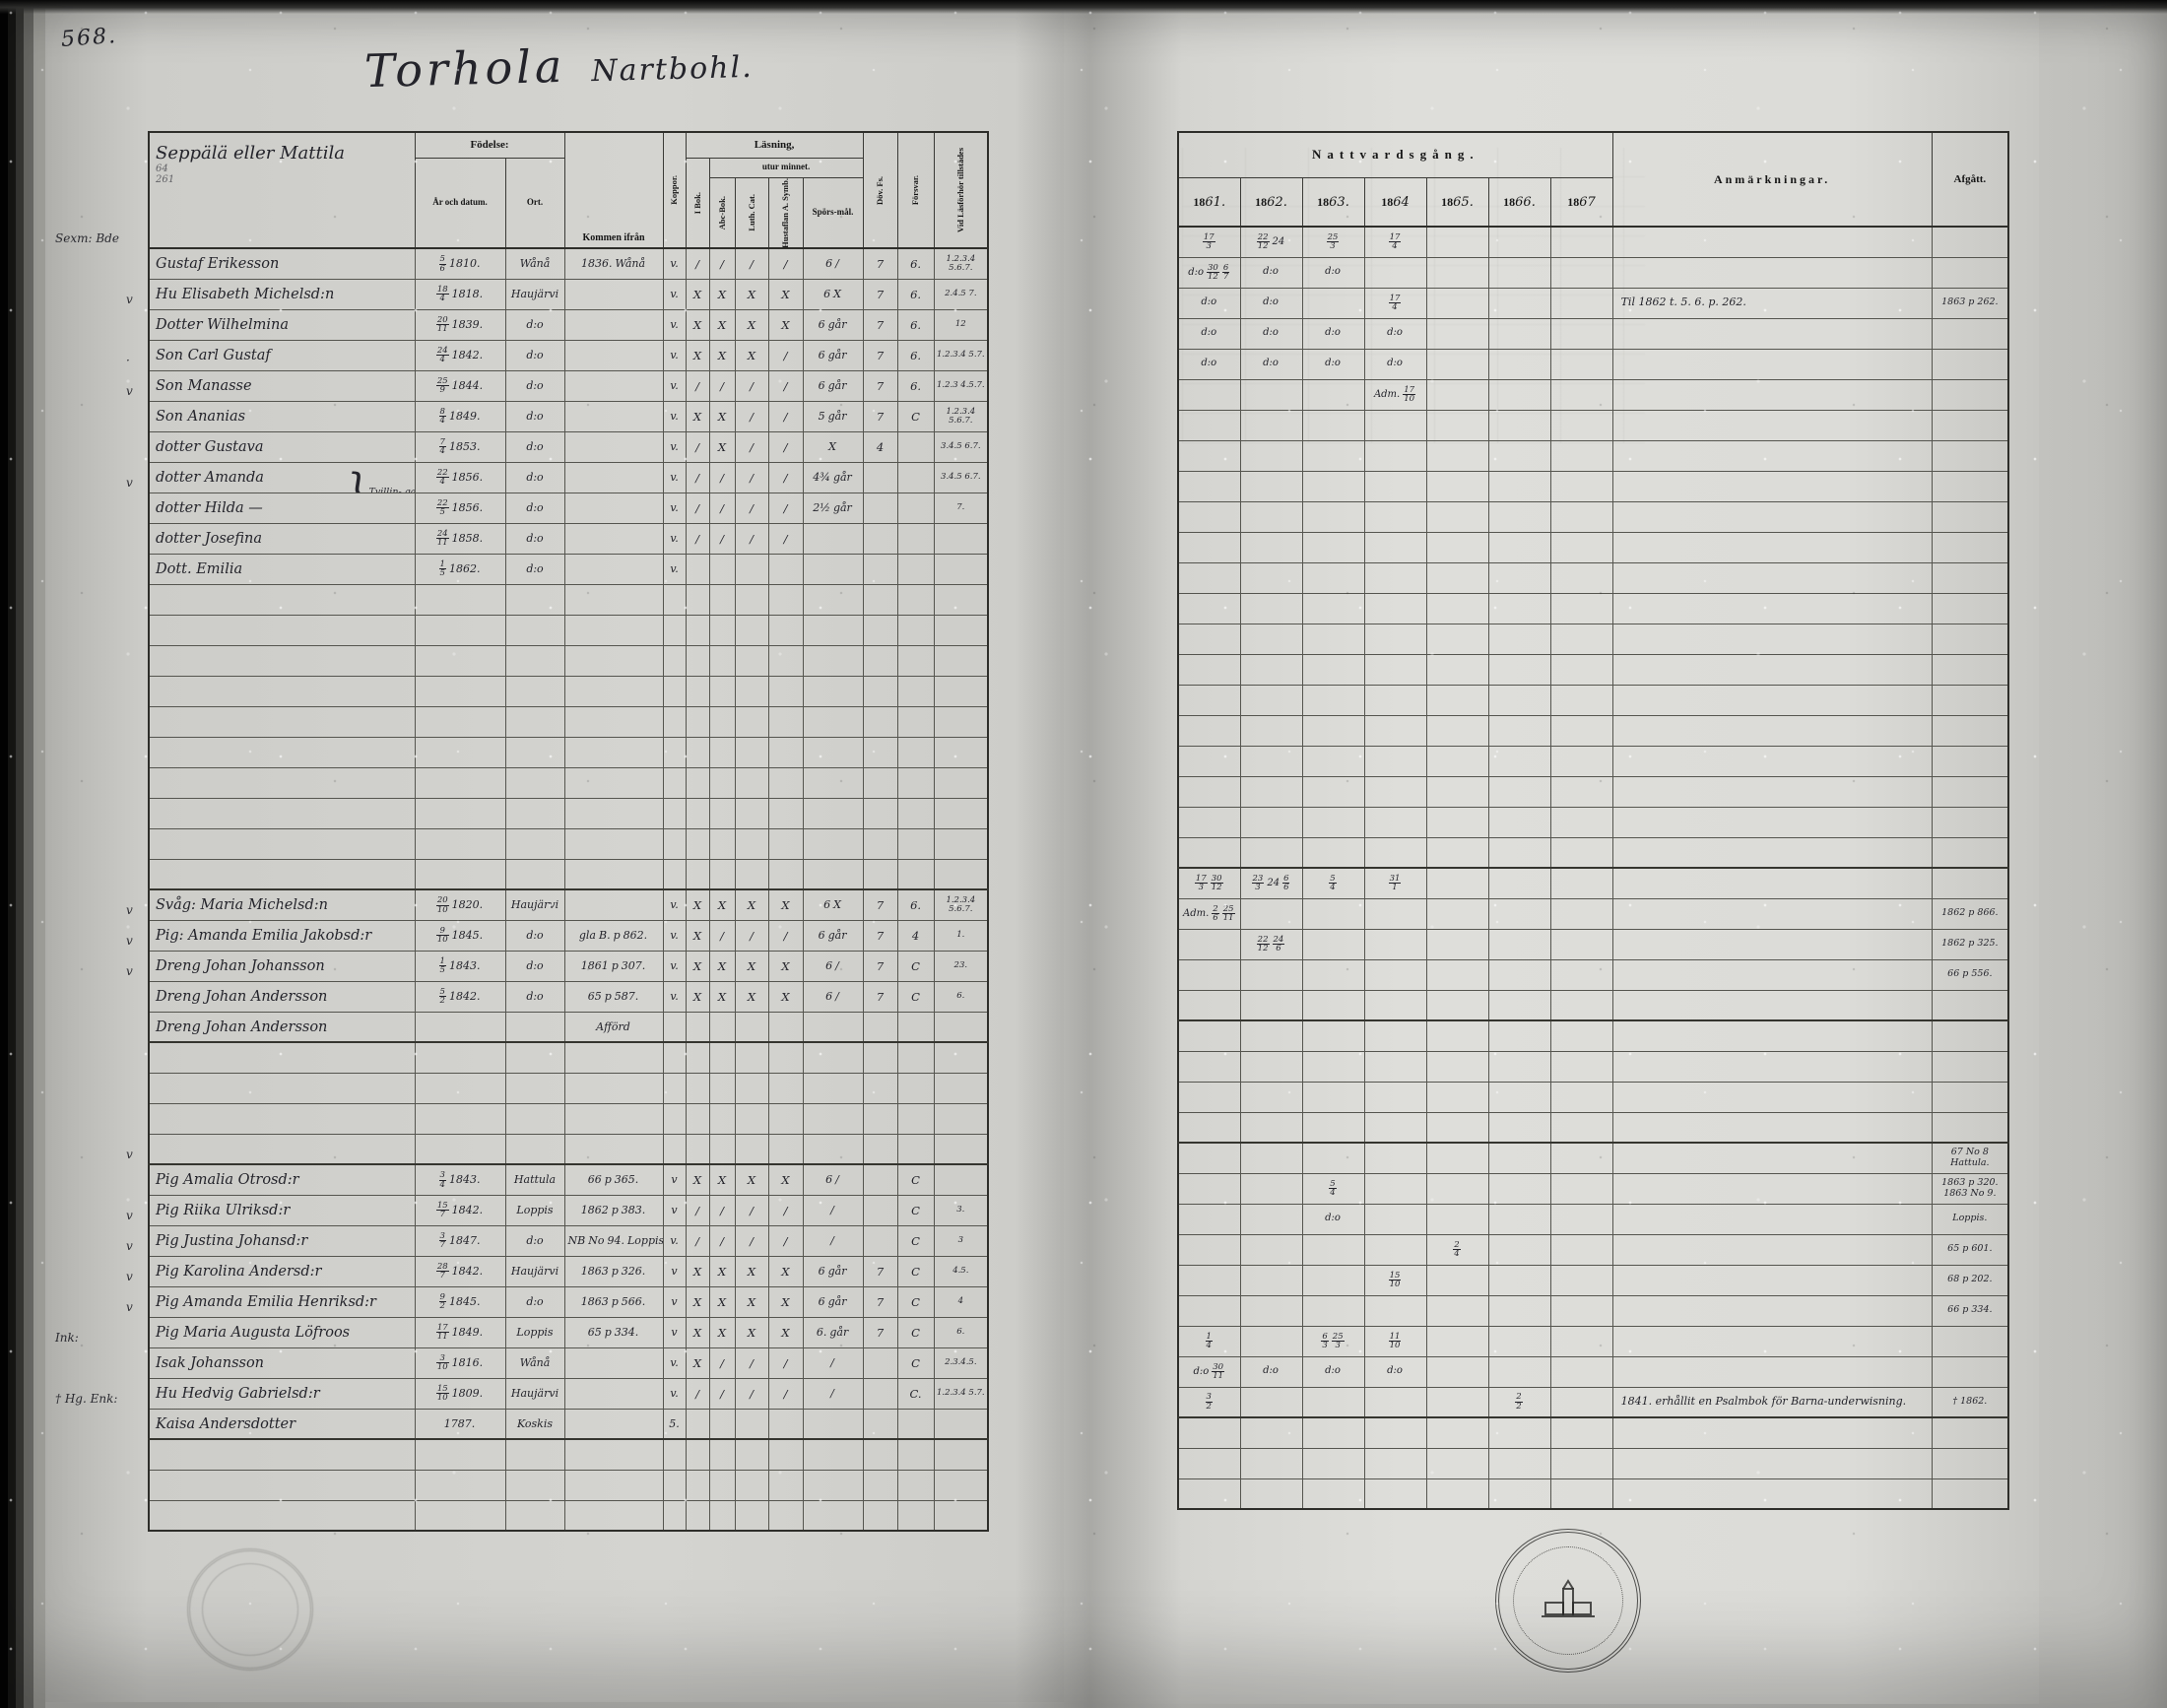  Describe the element at coordinates (282, 996) in the screenshot. I see `cell-name: Dreng Johan Andersson` at that location.